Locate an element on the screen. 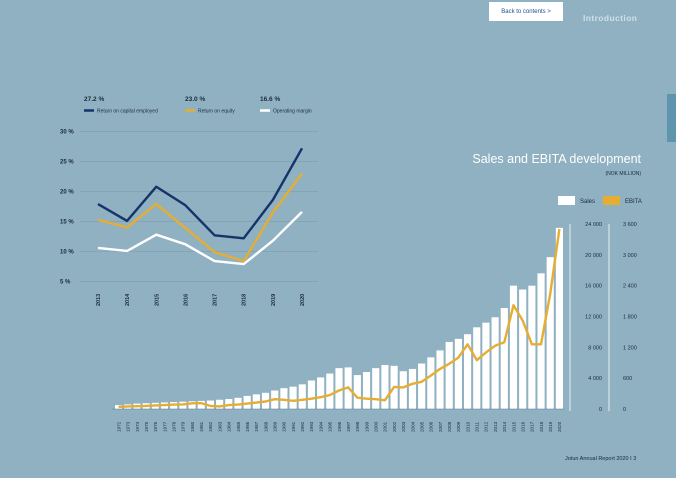 The image size is (676, 478). x-tick-label: 2004 is located at coordinates (412, 426).